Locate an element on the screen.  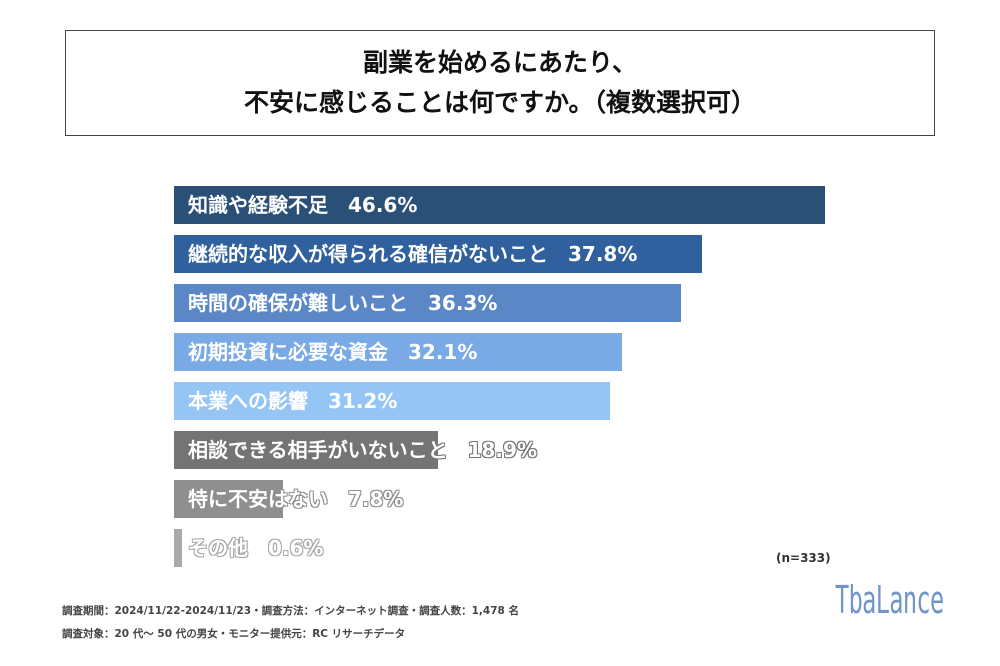
bar-label-7: その他 0.6% is located at coordinates (256, 548).